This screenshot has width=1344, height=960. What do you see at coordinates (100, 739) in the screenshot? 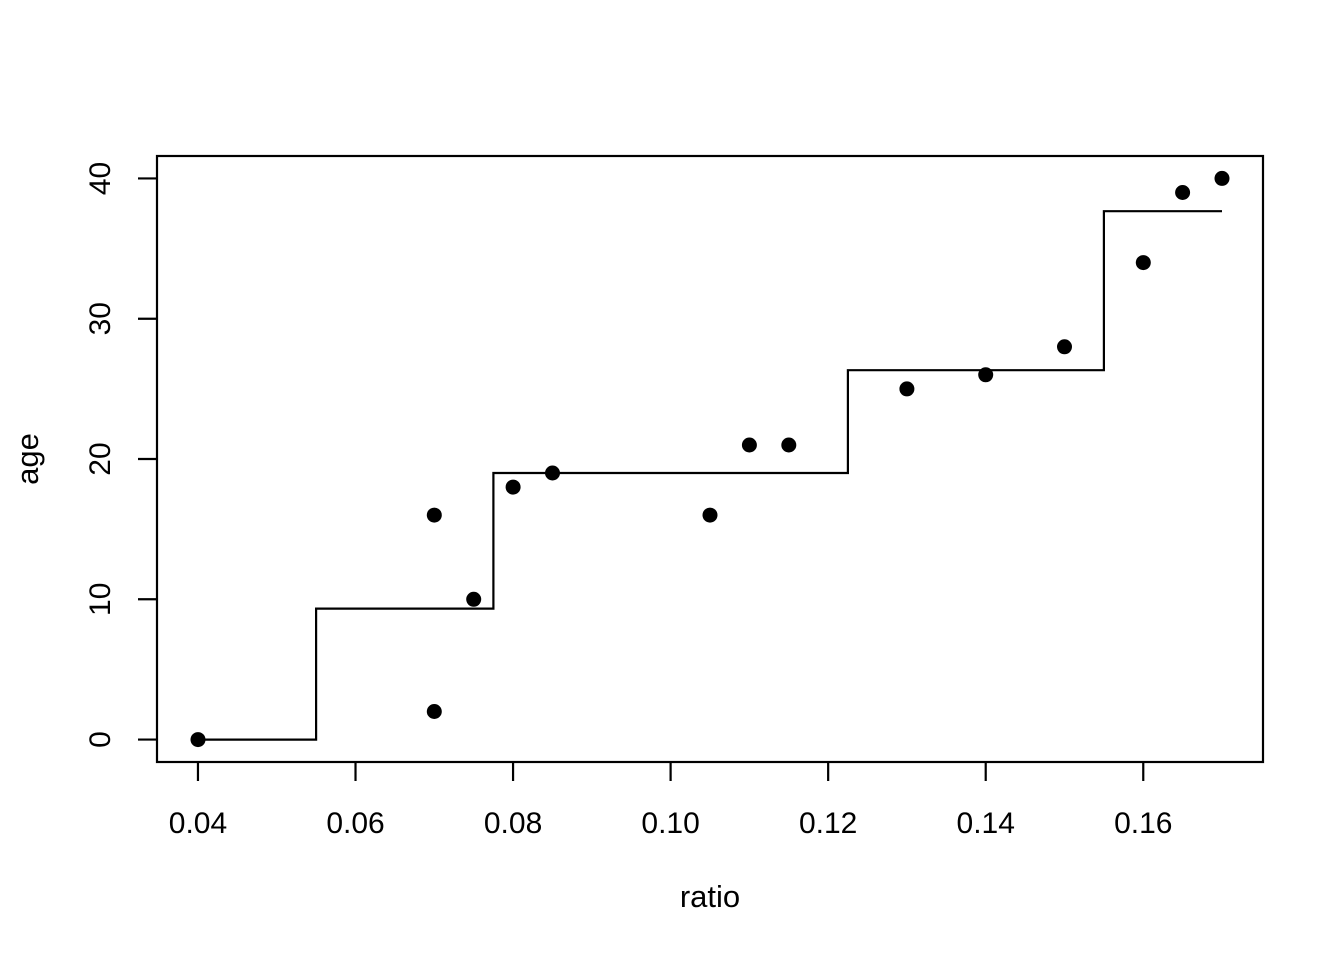
I see `y-tick-label: 0` at bounding box center [100, 739].